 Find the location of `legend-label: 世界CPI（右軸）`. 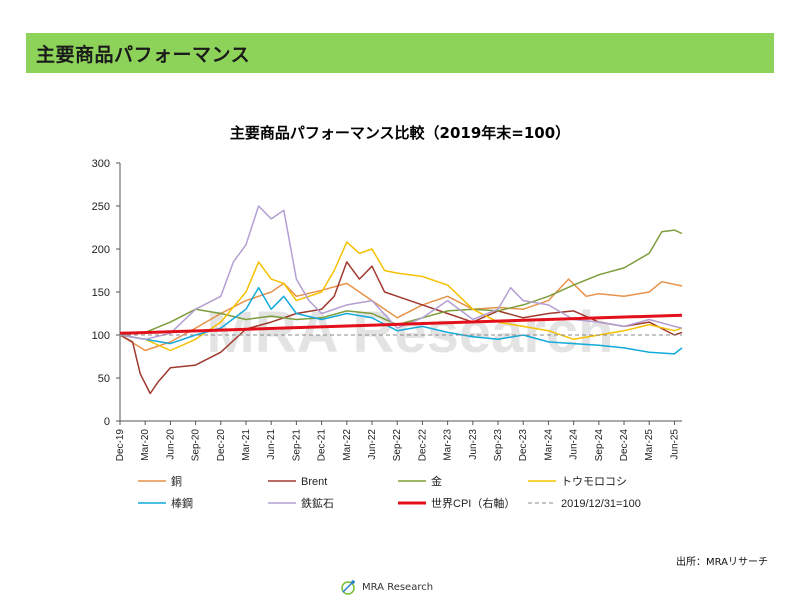

legend-label: 世界CPI（右軸） is located at coordinates (473, 503).